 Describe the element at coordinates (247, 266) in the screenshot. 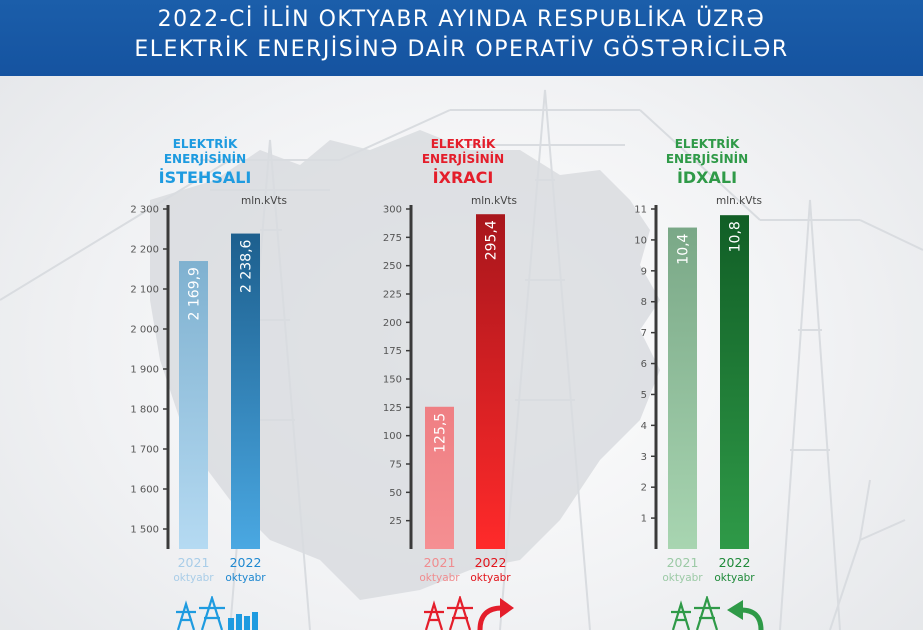

I see `bar-value-label: 2 238,6` at that location.